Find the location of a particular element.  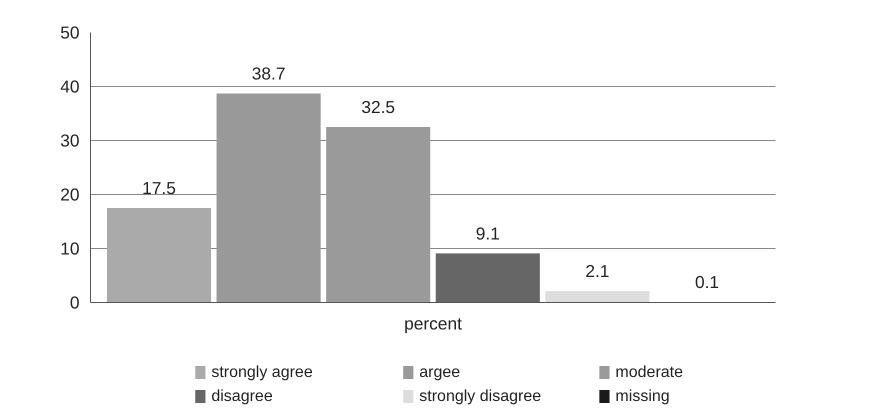

data-label: 0.1 is located at coordinates (707, 282).